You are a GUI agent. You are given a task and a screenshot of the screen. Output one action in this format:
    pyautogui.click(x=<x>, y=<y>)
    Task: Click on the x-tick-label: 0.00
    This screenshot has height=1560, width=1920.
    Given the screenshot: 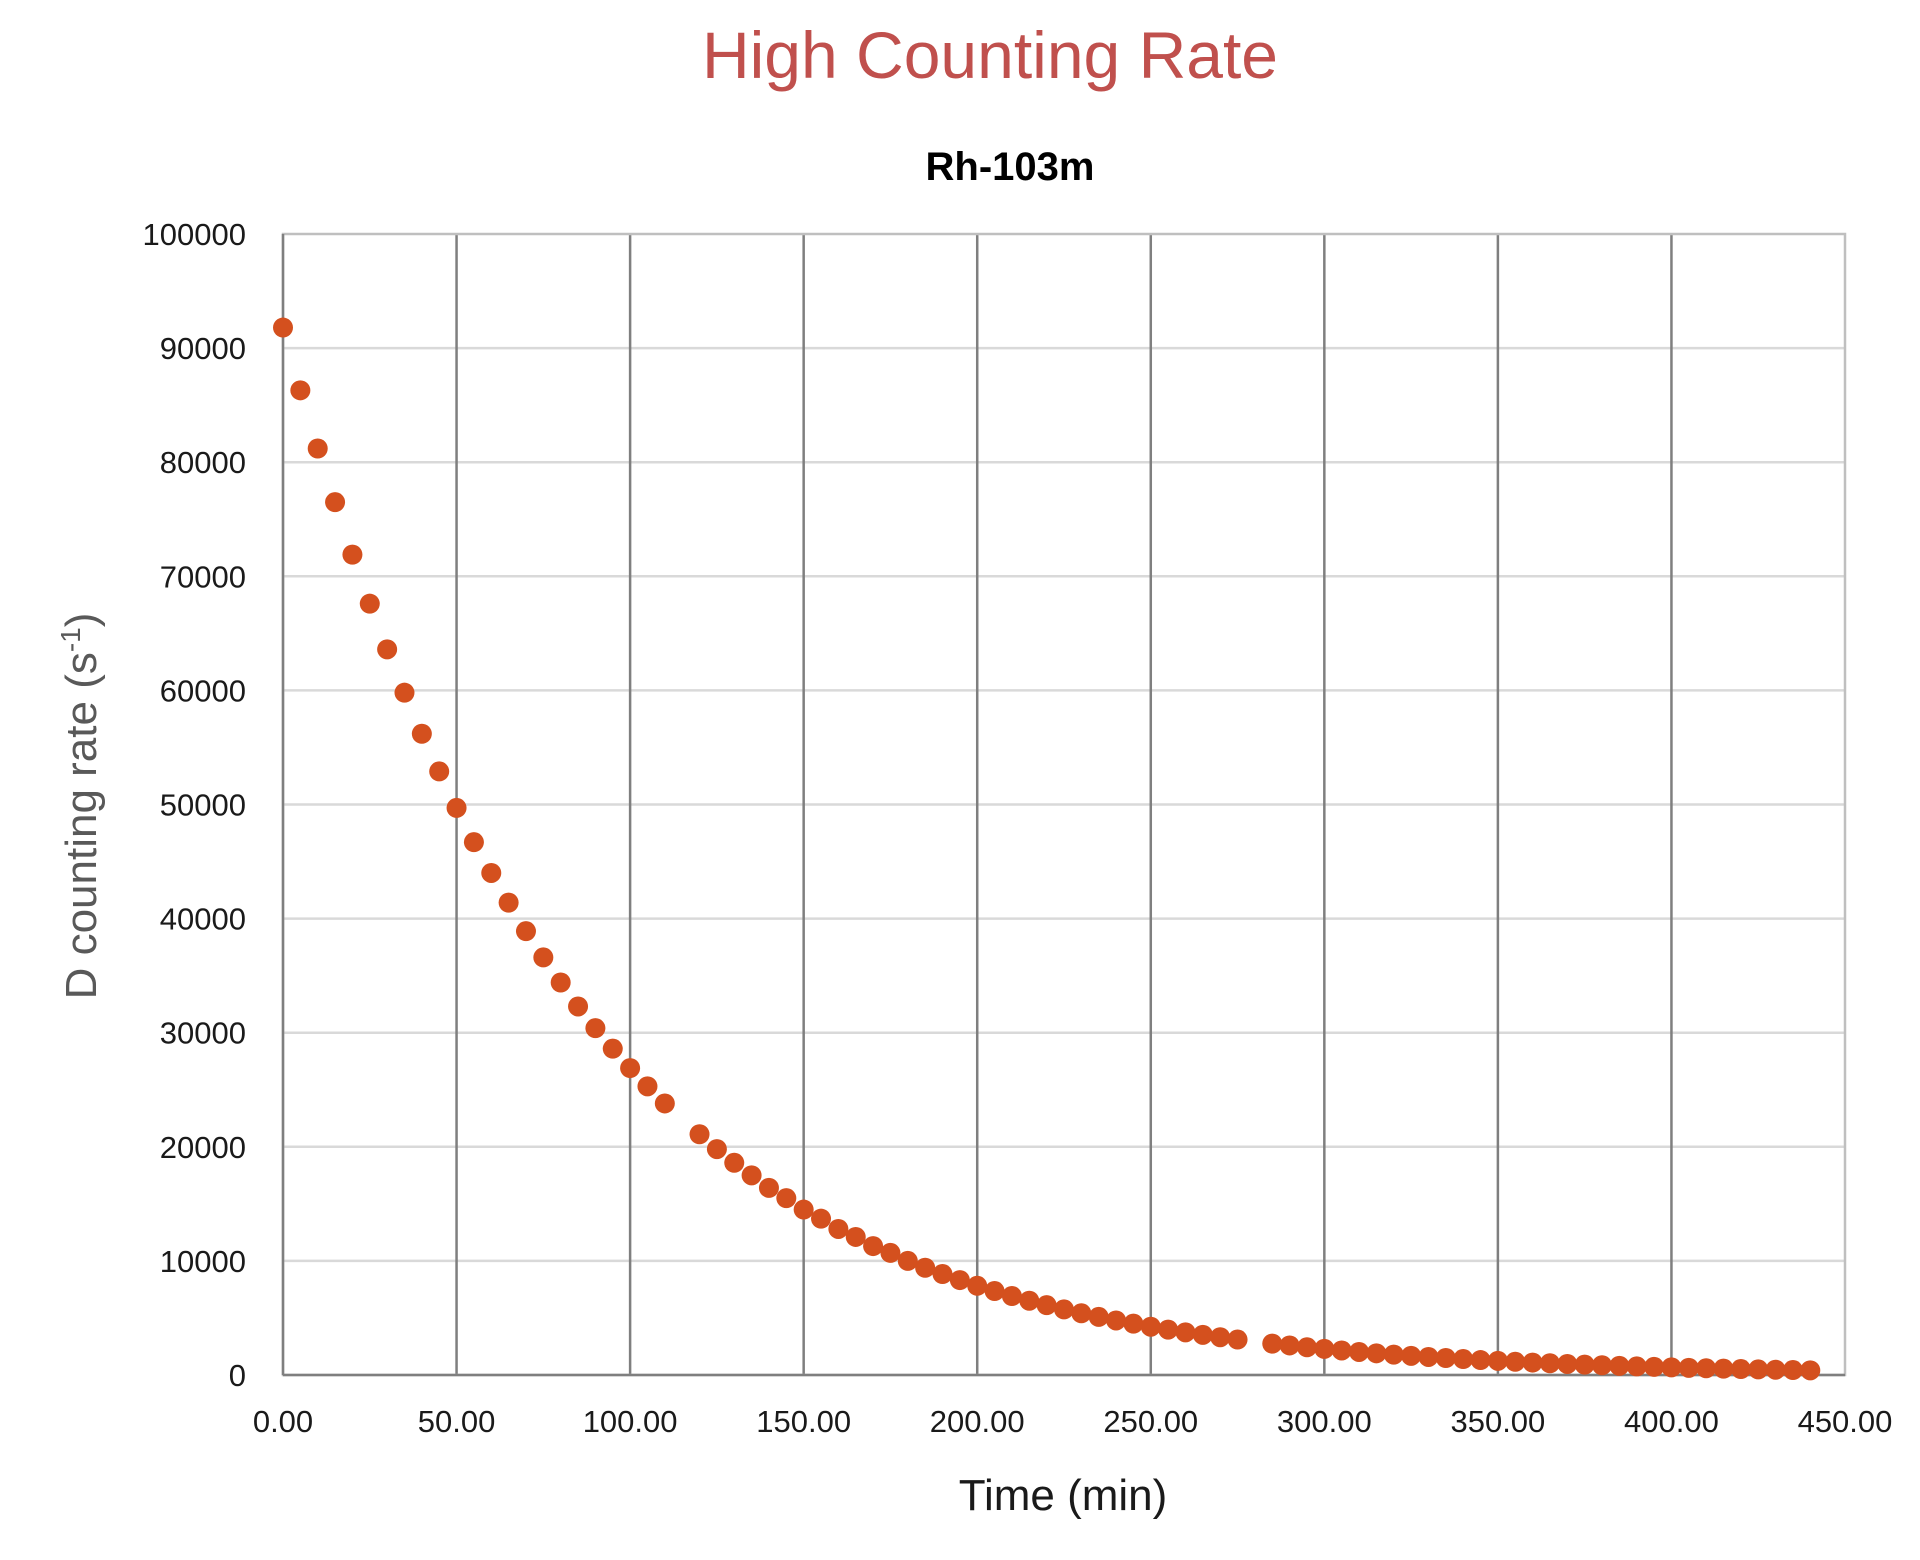 What is the action you would take?
    pyautogui.click(x=283, y=1421)
    